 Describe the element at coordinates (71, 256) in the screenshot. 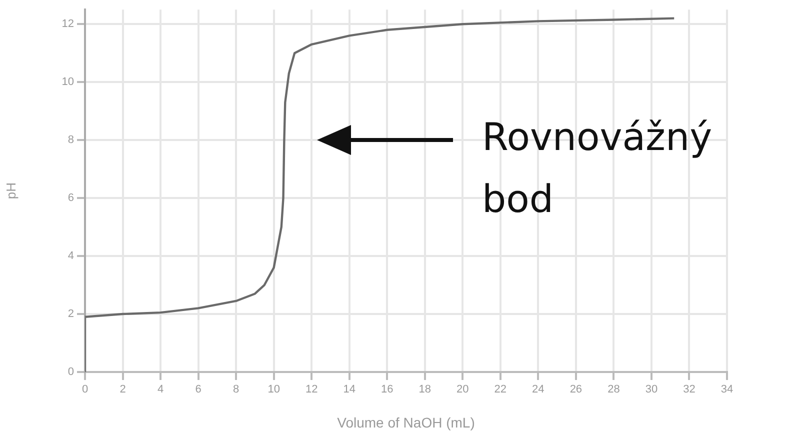

I see `y-tick-label: 4` at that location.